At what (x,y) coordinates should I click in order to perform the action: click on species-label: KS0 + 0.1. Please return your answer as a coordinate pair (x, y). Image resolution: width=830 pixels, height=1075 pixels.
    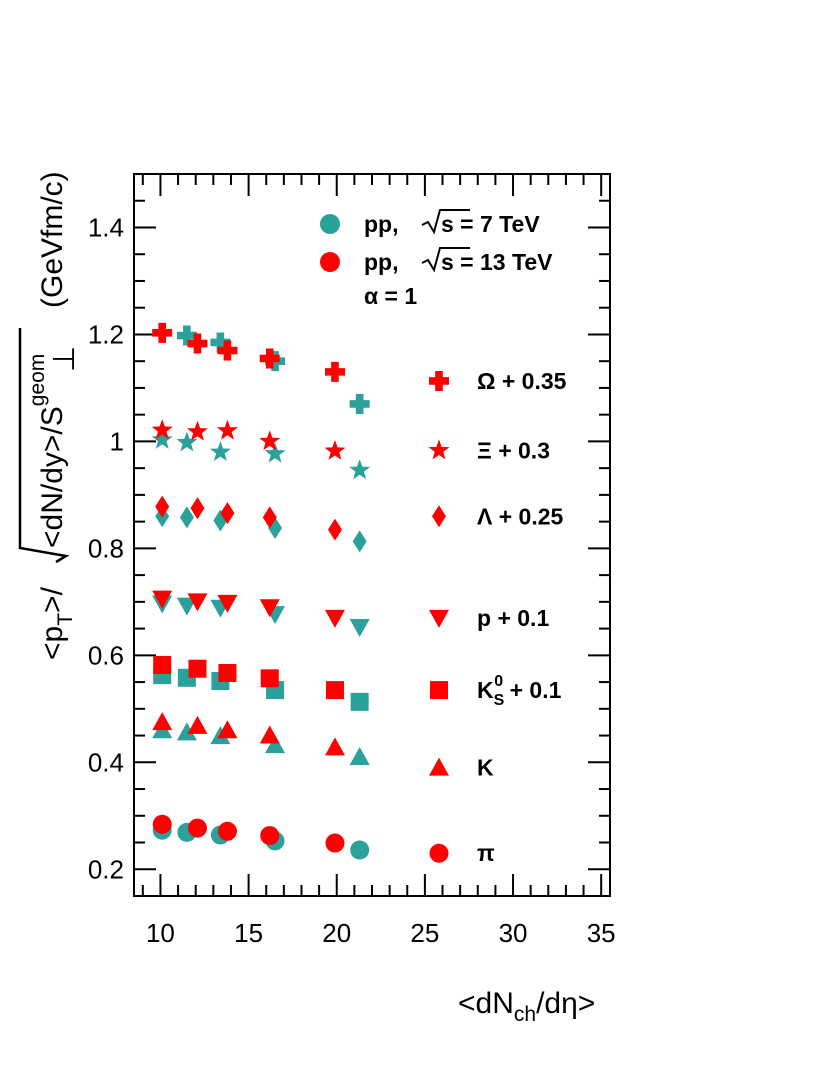
    Looking at the image, I should click on (519, 691).